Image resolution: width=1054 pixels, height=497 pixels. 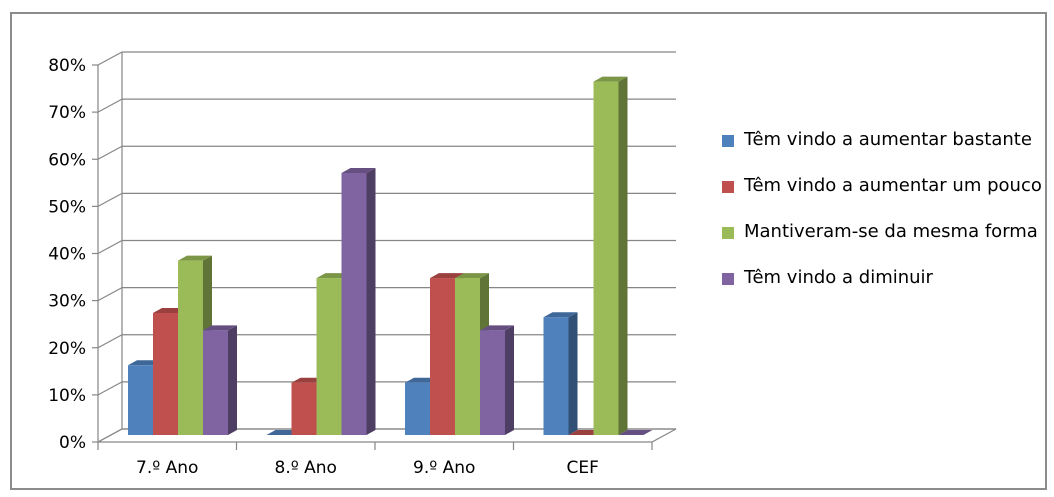 What do you see at coordinates (444, 468) in the screenshot?
I see `x-tick-label: 9.º Ano` at bounding box center [444, 468].